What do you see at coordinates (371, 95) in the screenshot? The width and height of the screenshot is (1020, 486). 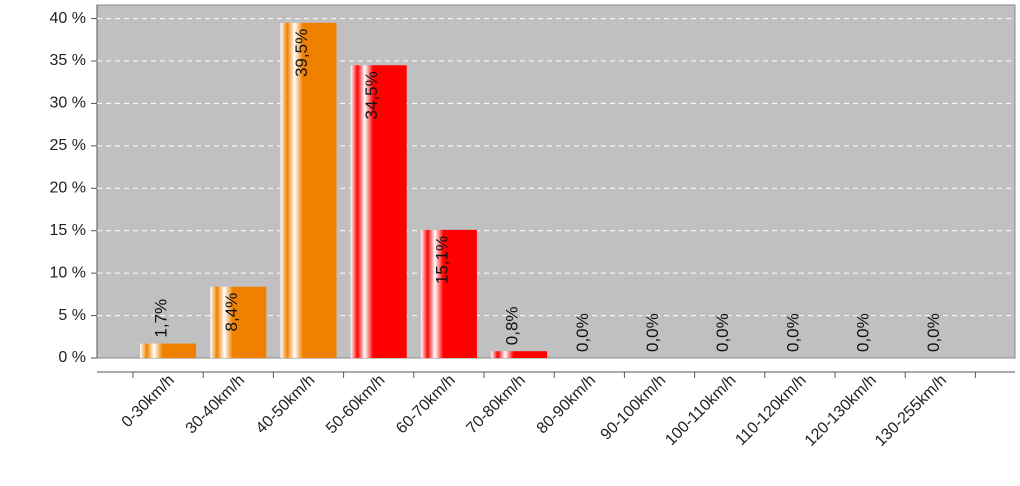 I see `value-label: 34,5%` at bounding box center [371, 95].